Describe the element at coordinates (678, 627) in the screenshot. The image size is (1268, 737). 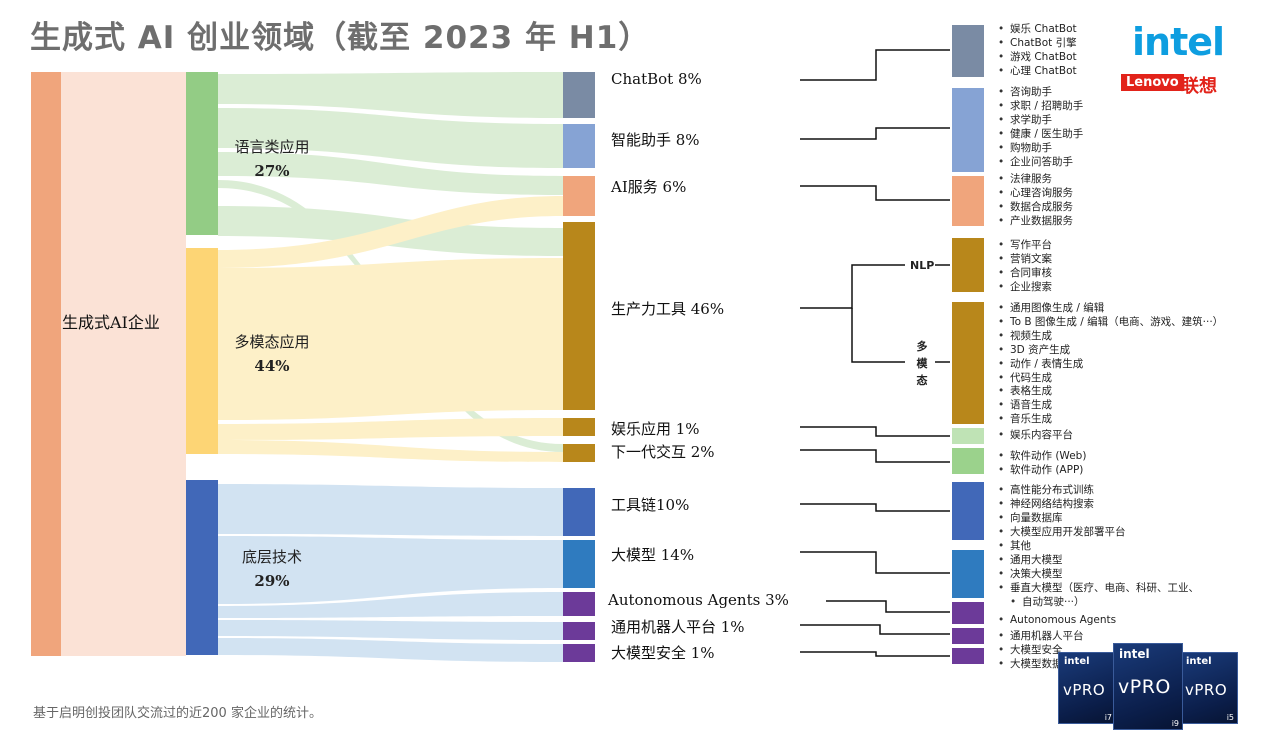
I see `sub-label-robot: 通用机器人平台 1%` at that location.